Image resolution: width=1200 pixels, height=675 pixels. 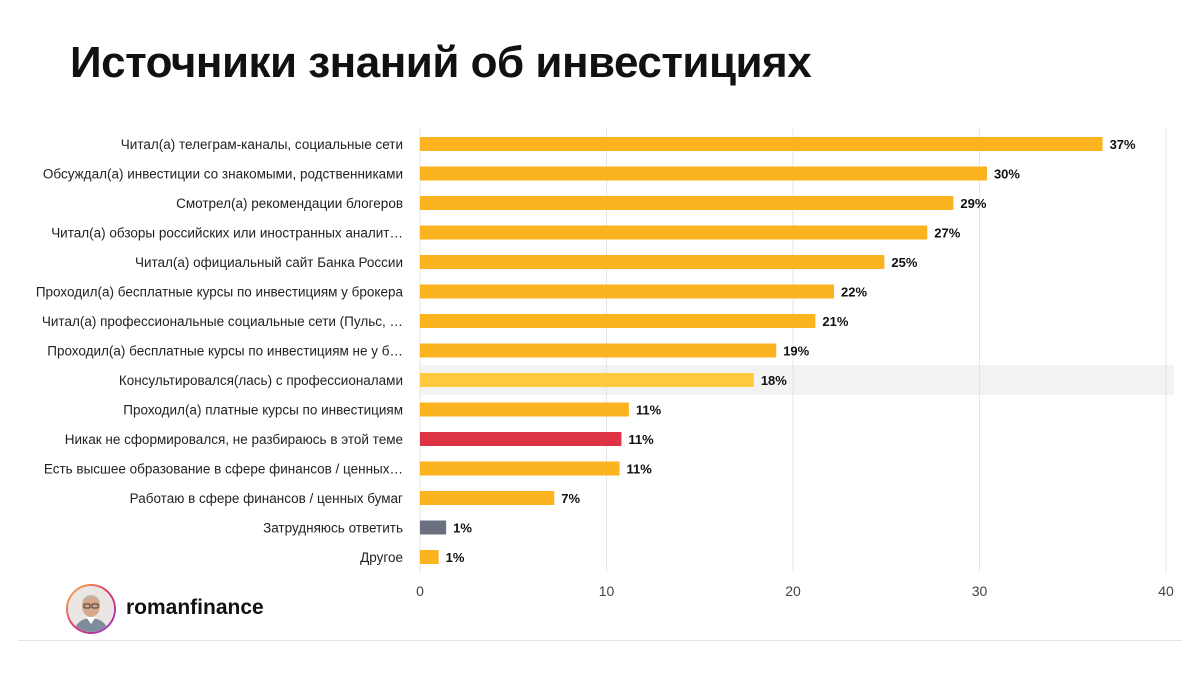 I want to click on value-label: 22%, so click(x=854, y=292).